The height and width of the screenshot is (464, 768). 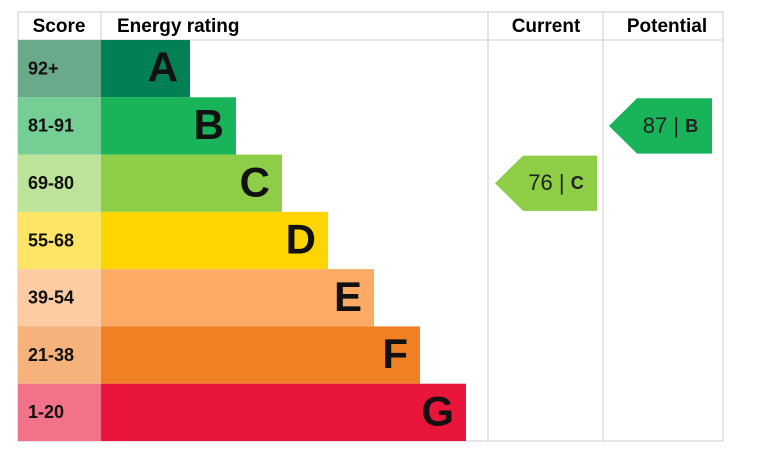 What do you see at coordinates (667, 26) in the screenshot?
I see `header-potential: Potential` at bounding box center [667, 26].